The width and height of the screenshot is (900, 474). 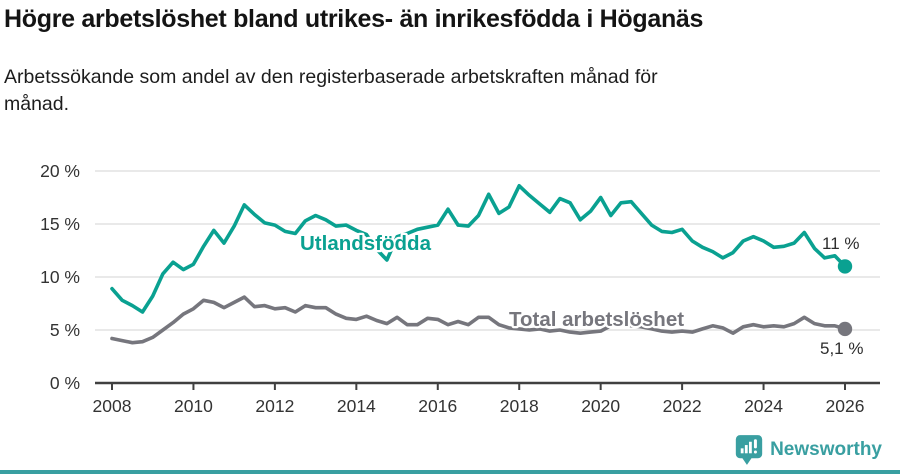 What do you see at coordinates (193, 406) in the screenshot?
I see `x-tick-label-2010: 2010` at bounding box center [193, 406].